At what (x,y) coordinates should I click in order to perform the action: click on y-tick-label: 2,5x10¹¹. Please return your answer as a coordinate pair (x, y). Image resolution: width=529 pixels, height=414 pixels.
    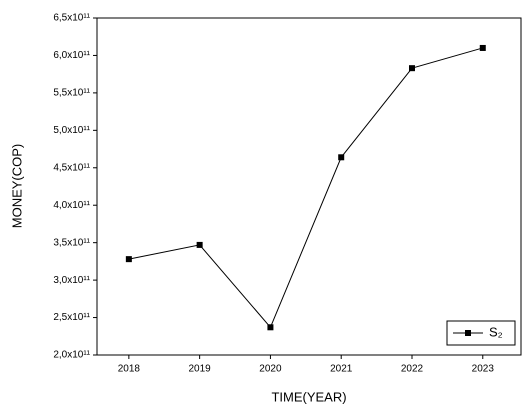
    Looking at the image, I should click on (71, 317).